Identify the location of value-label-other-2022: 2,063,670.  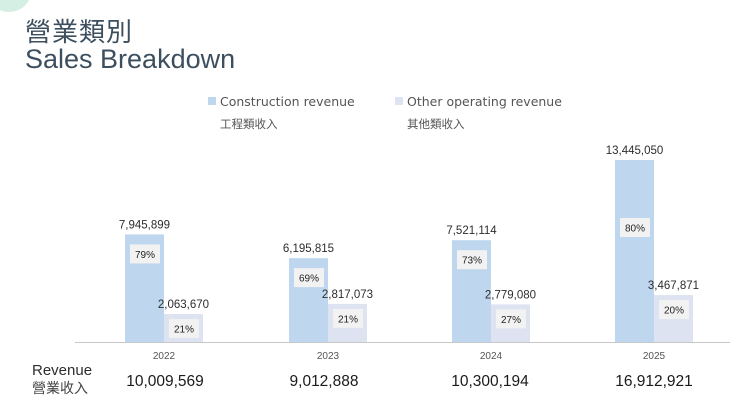
(183, 305).